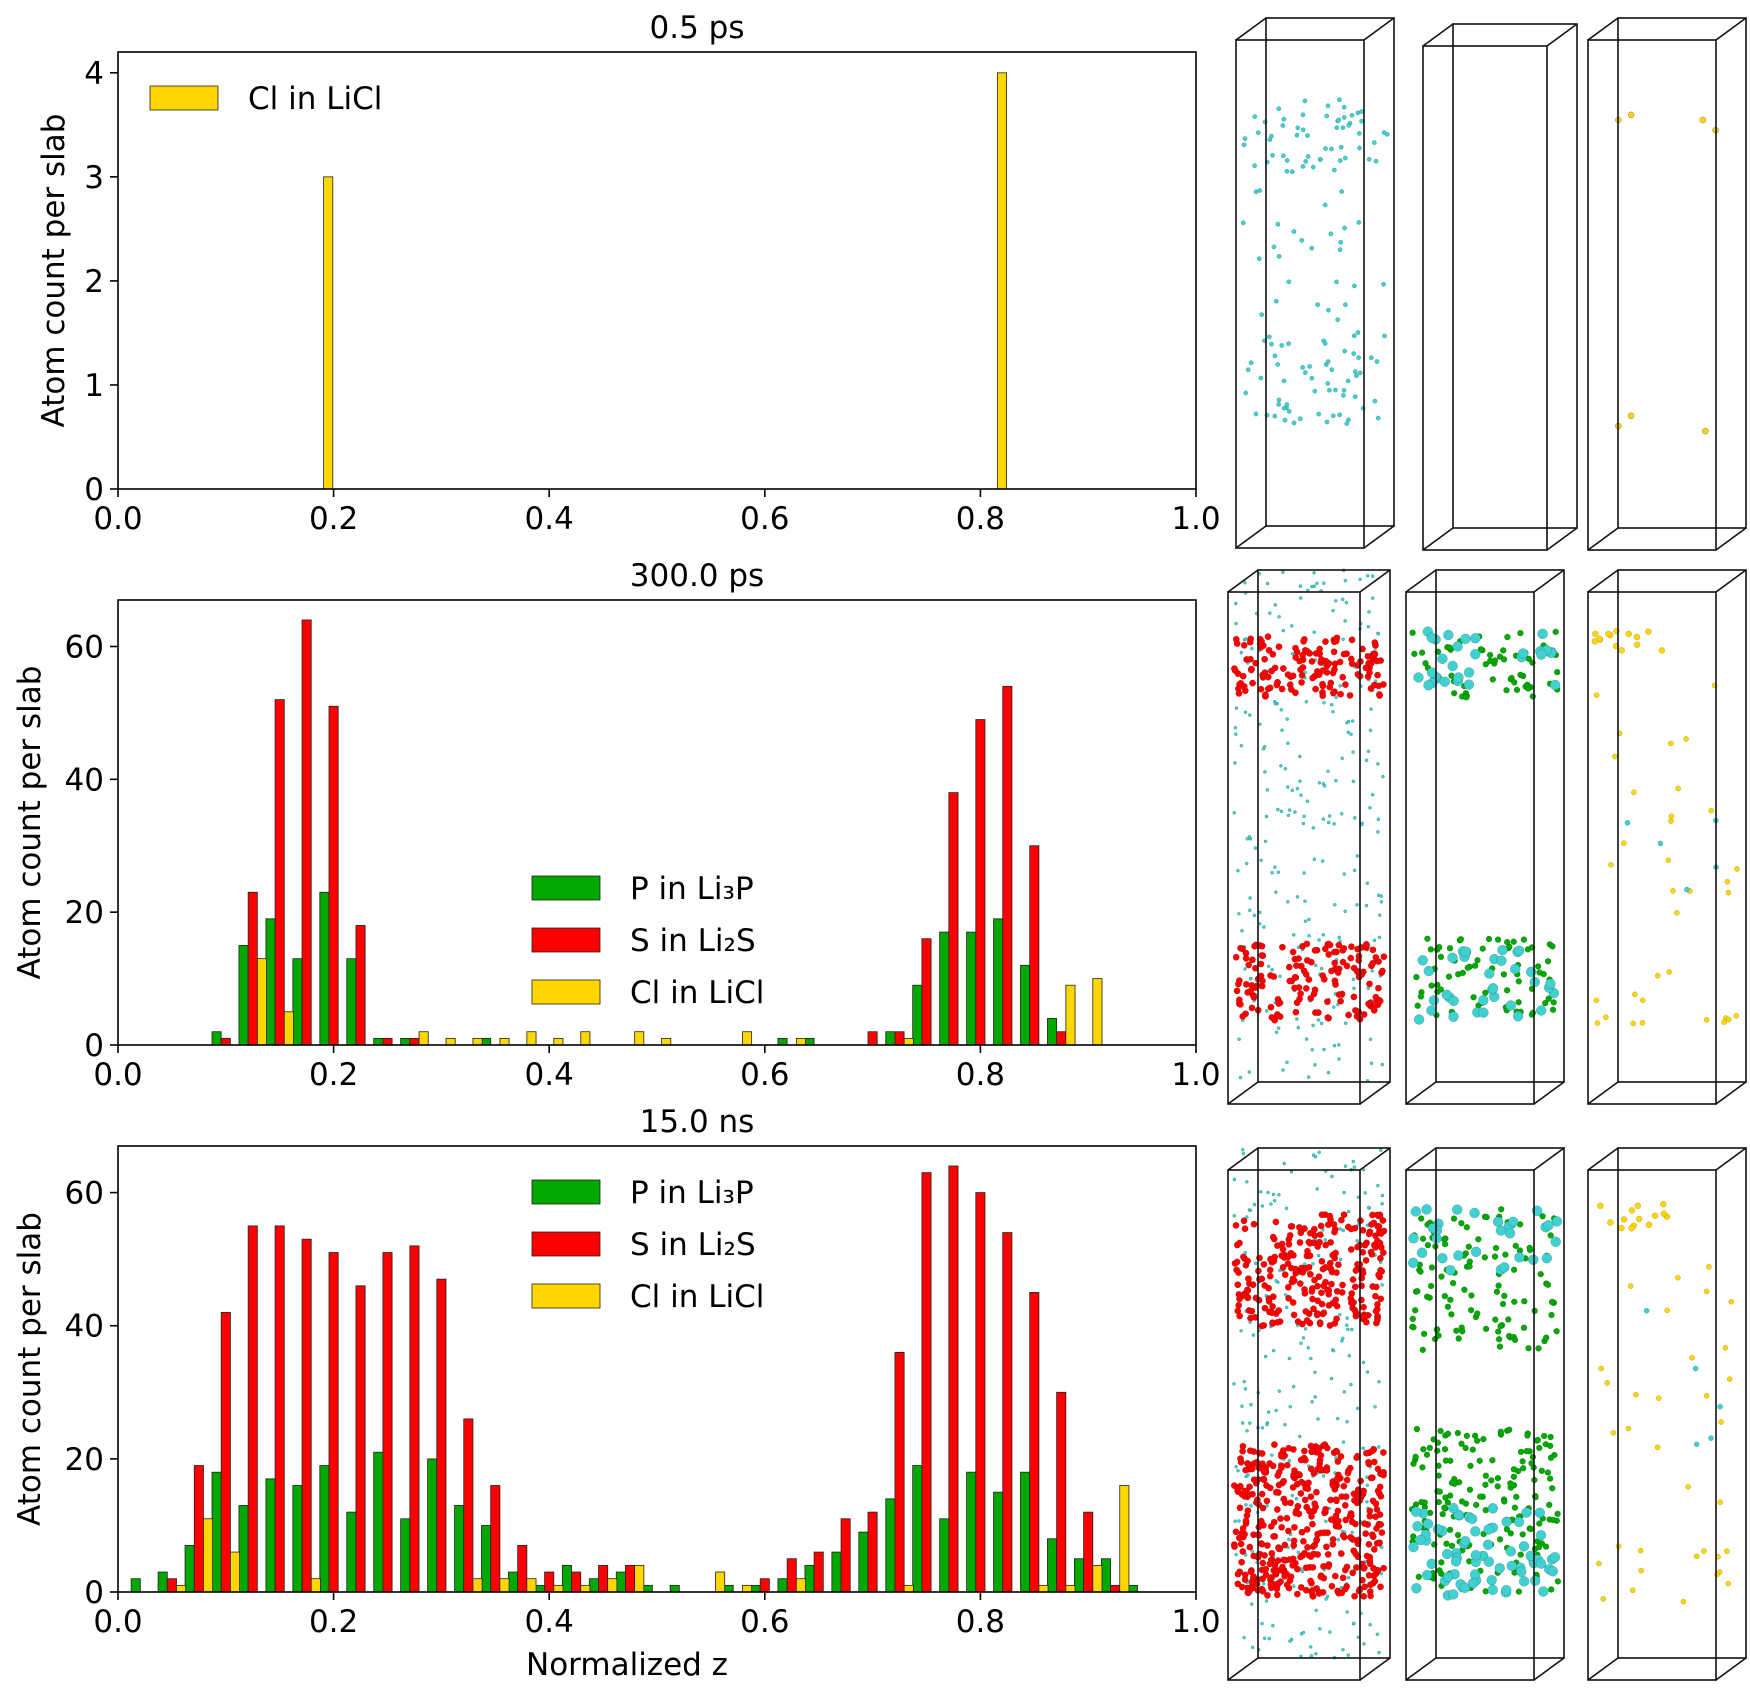 Image resolution: width=1750 pixels, height=1697 pixels. What do you see at coordinates (980, 1075) in the screenshot?
I see `x-tick-label: 0.8` at bounding box center [980, 1075].